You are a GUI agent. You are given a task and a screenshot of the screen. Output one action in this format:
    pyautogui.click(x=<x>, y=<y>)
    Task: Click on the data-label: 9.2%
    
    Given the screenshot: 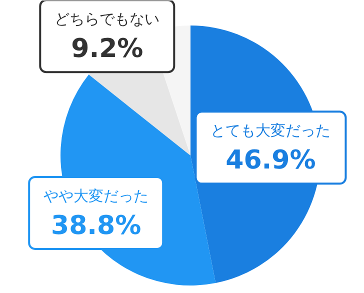 What is the action you would take?
    pyautogui.click(x=107, y=49)
    